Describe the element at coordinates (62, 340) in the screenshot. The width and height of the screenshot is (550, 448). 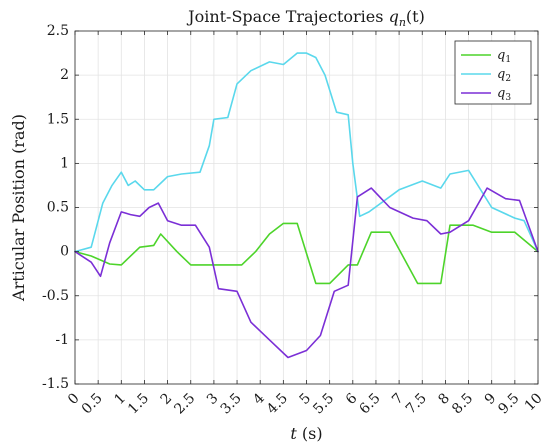
I see `y-tick-label: -1` at that location.